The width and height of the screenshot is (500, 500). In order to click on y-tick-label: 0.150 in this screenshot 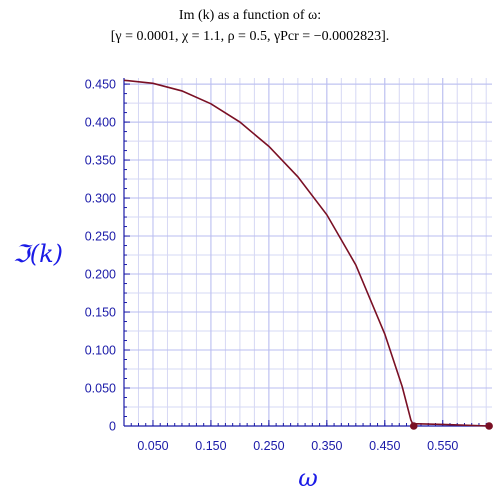, I will do `click(100, 313)`.